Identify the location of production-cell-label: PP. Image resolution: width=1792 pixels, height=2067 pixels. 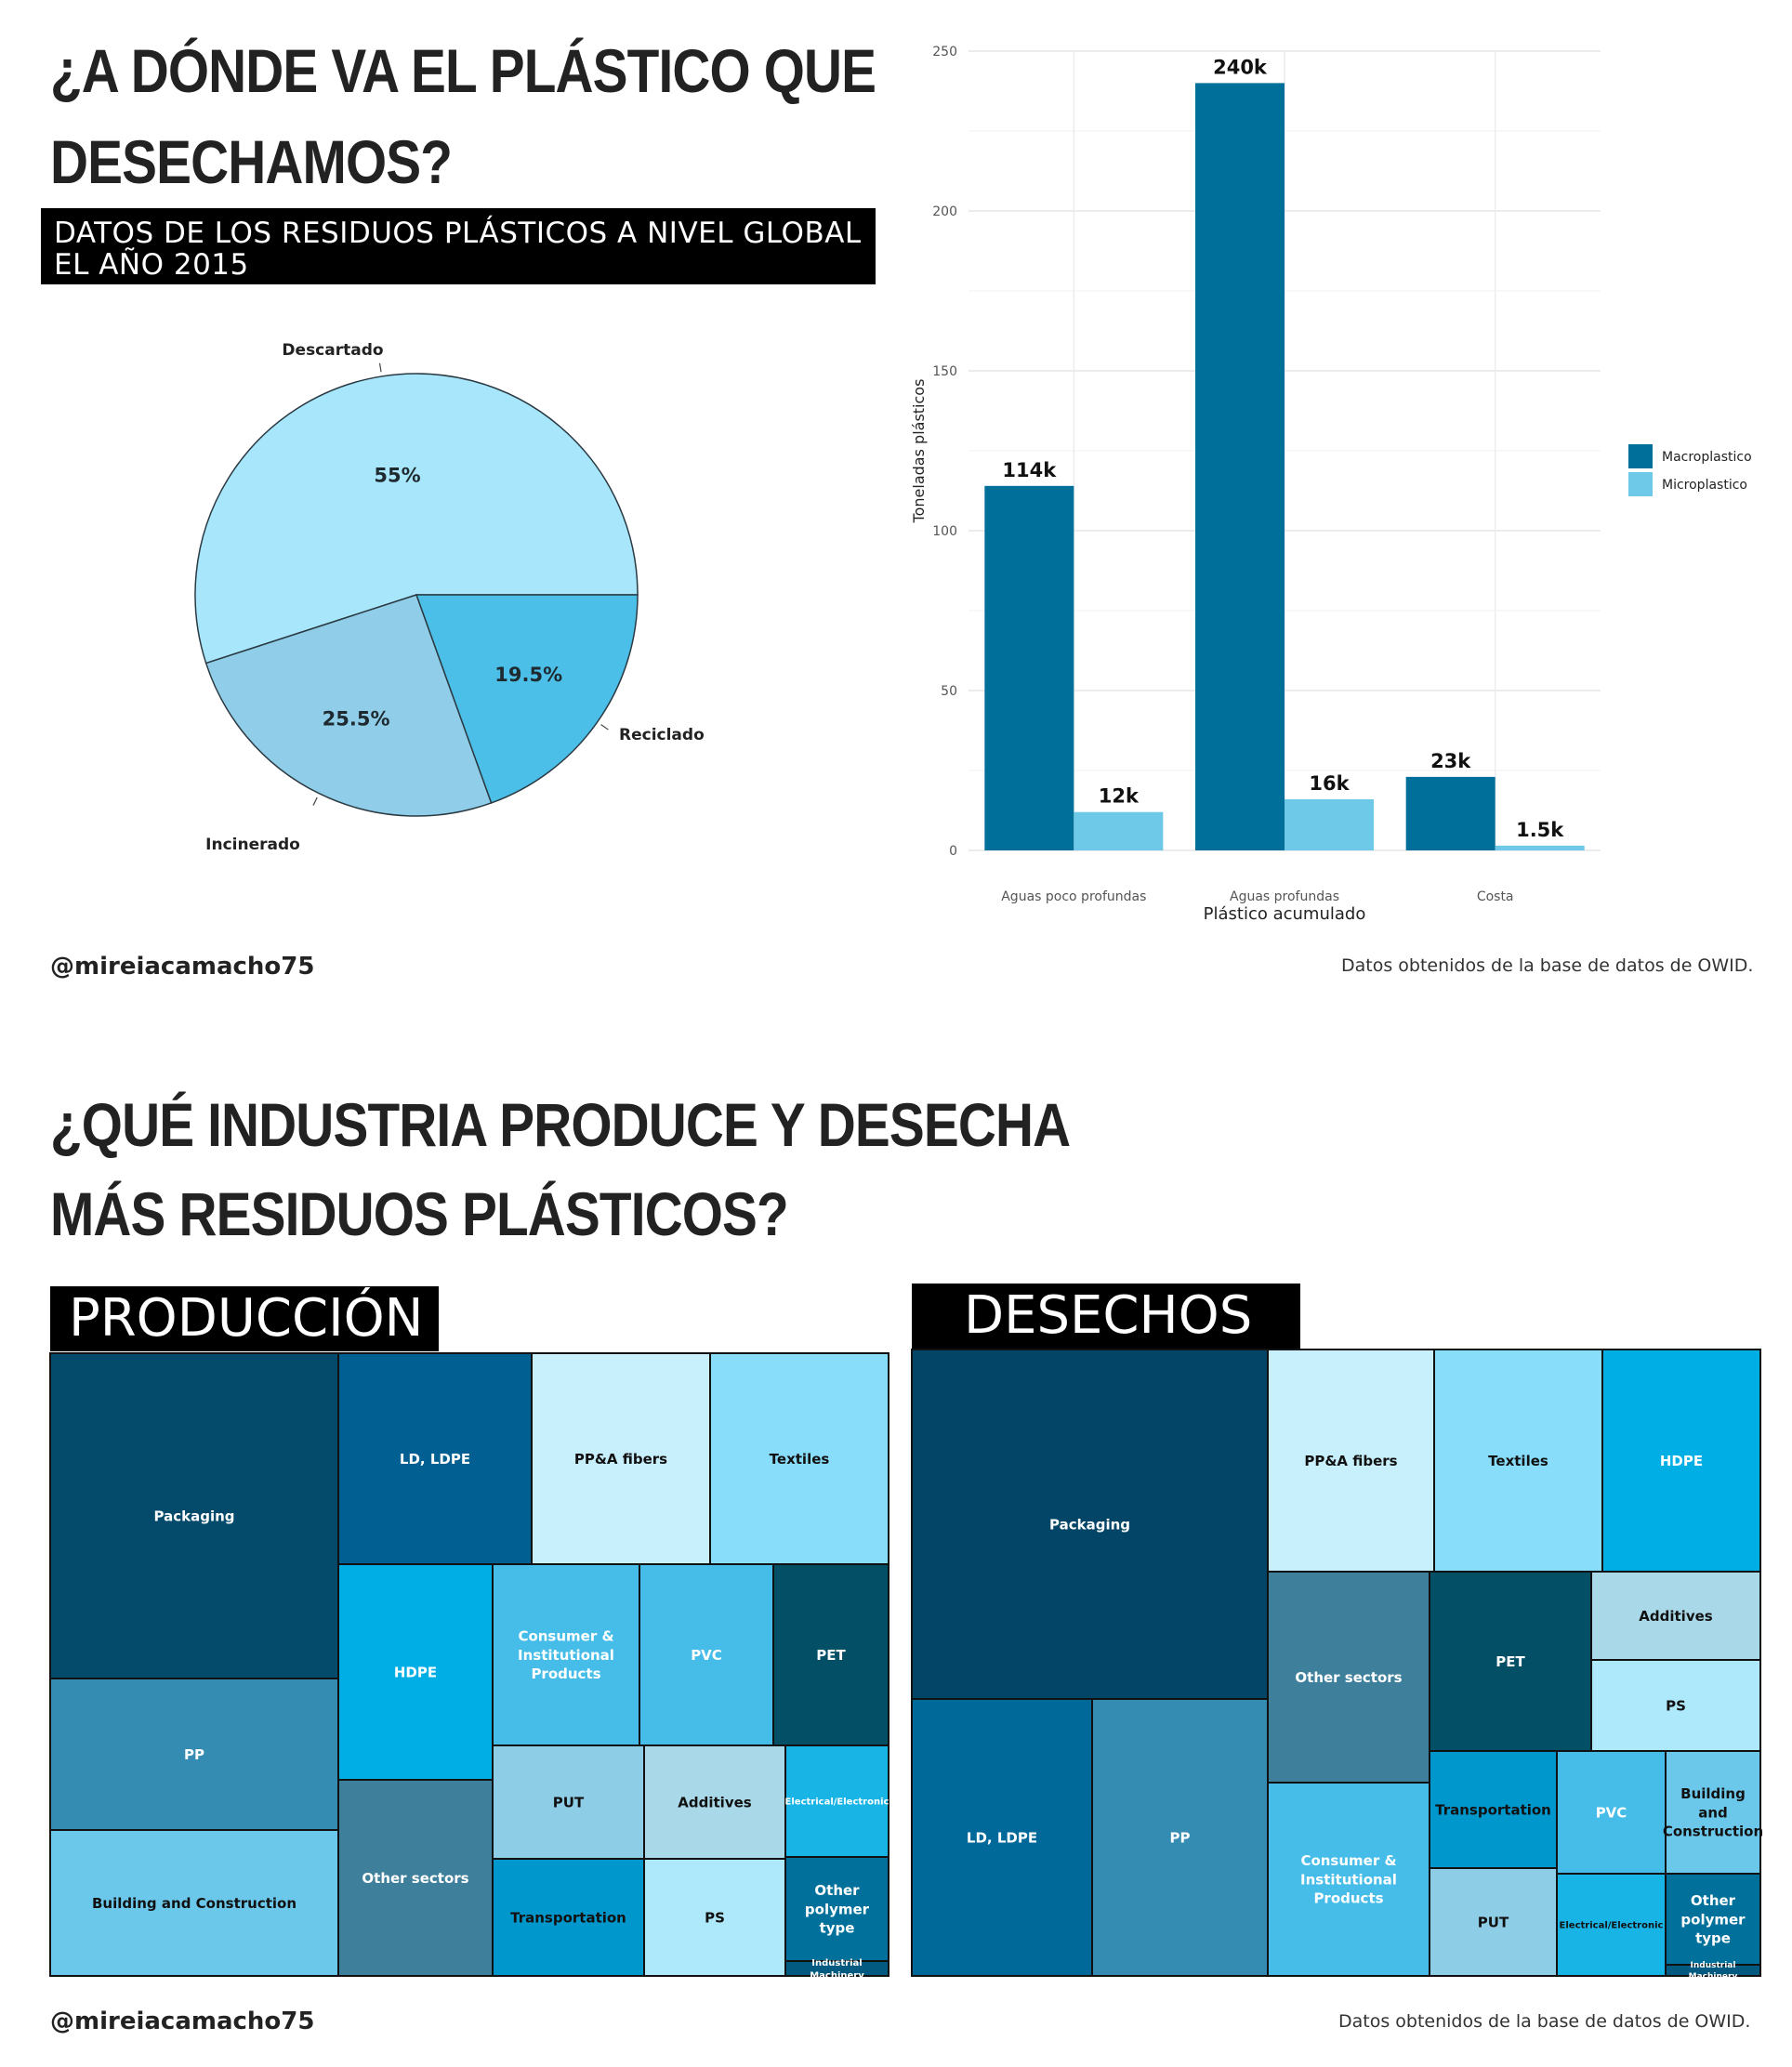
(194, 1754).